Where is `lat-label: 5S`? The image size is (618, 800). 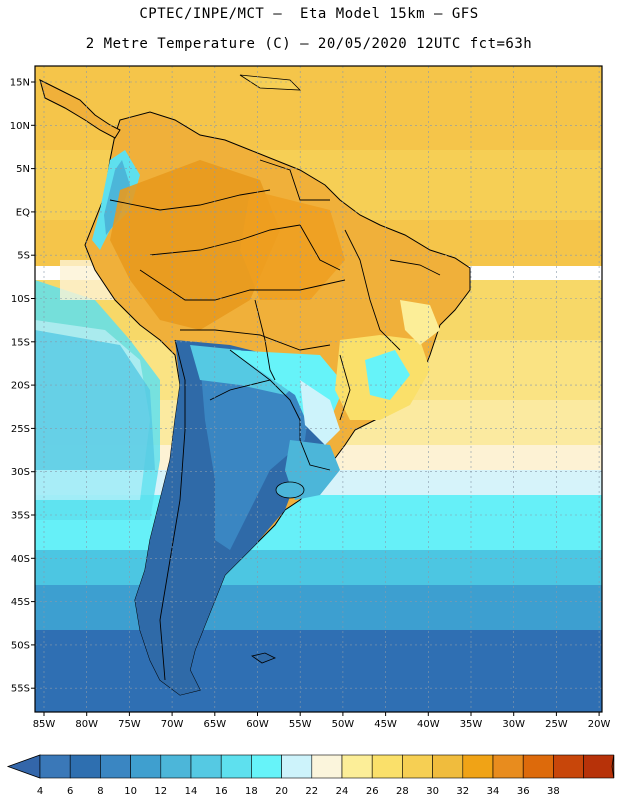 lat-label: 5S is located at coordinates (23, 256).